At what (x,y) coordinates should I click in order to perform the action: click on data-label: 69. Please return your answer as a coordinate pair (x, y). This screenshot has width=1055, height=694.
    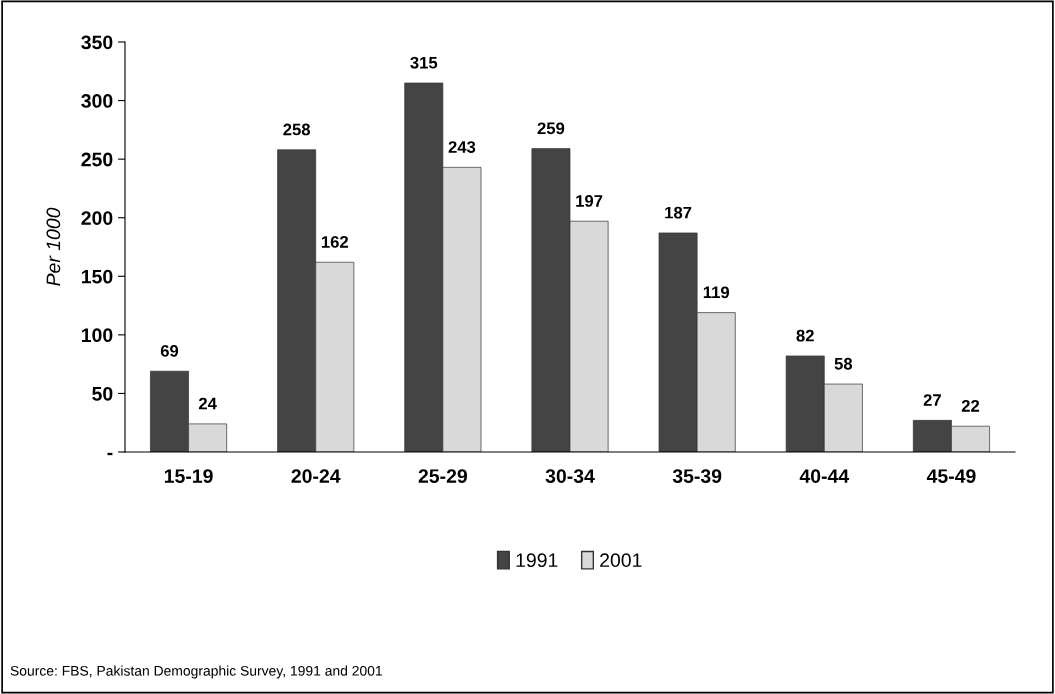
    Looking at the image, I should click on (169, 350).